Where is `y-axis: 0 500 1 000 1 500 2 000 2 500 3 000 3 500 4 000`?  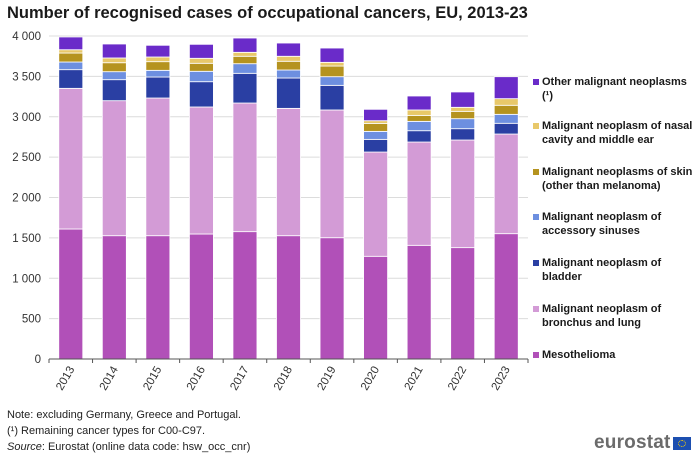
y-axis: 0 500 1 000 1 500 2 000 2 500 3 000 3 500 4 000 is located at coordinates (26, 198).